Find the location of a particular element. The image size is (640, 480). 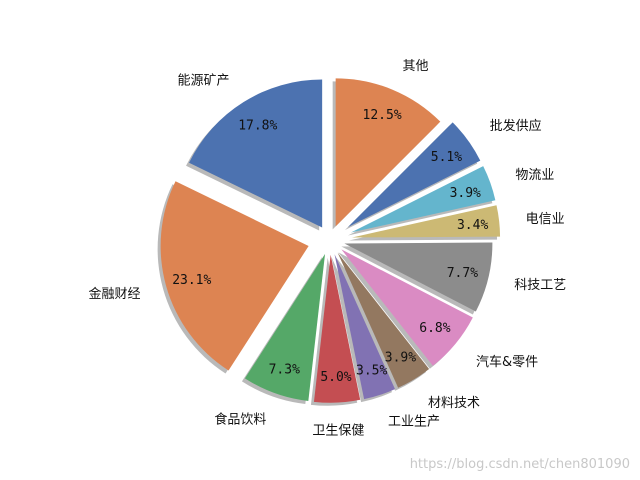

slice-label: 工业生产 is located at coordinates (414, 421).